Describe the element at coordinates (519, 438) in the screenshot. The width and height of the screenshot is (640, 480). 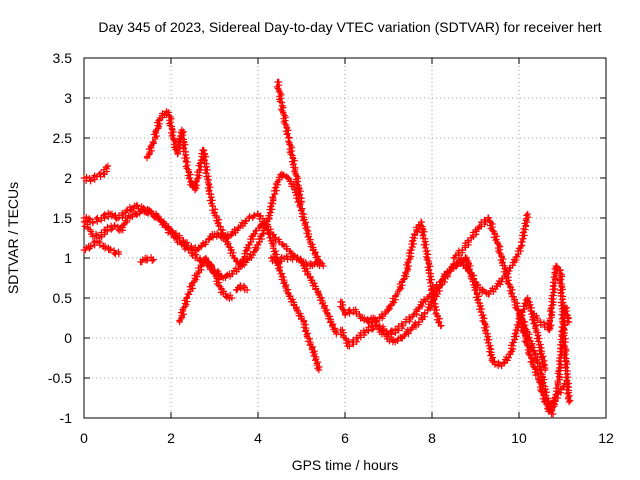
I see `x-tick-label: 10` at that location.